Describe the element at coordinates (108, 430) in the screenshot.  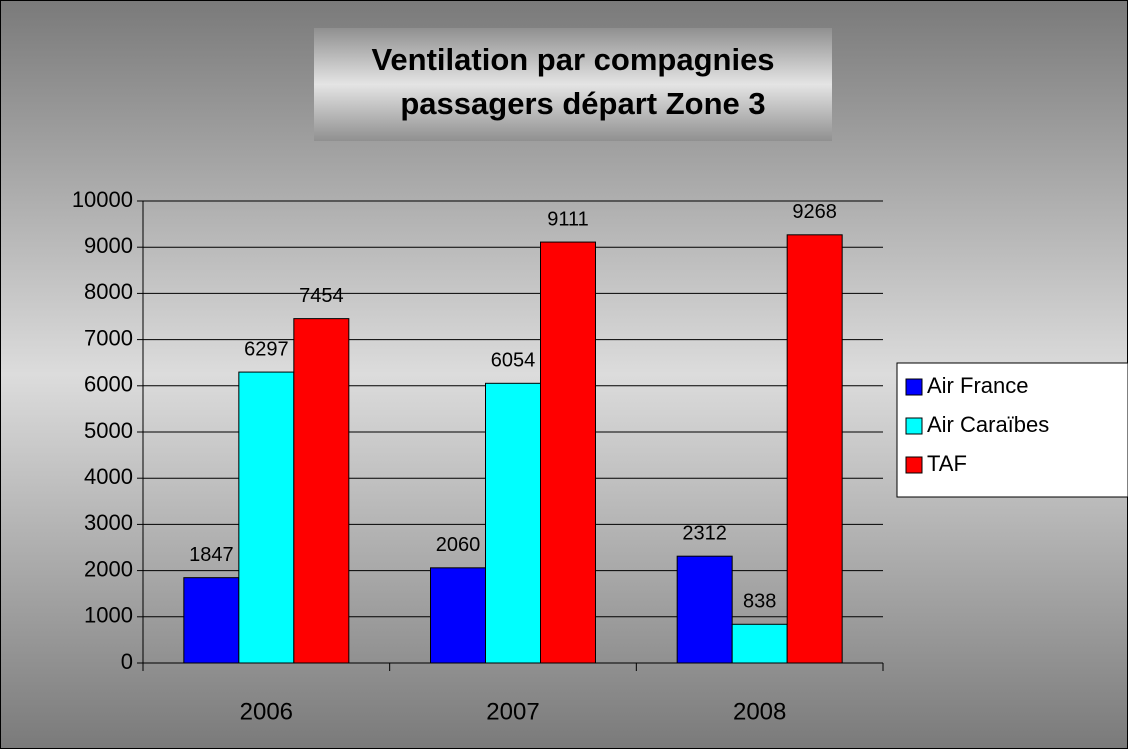
I see `y-tick-label: 5000` at that location.